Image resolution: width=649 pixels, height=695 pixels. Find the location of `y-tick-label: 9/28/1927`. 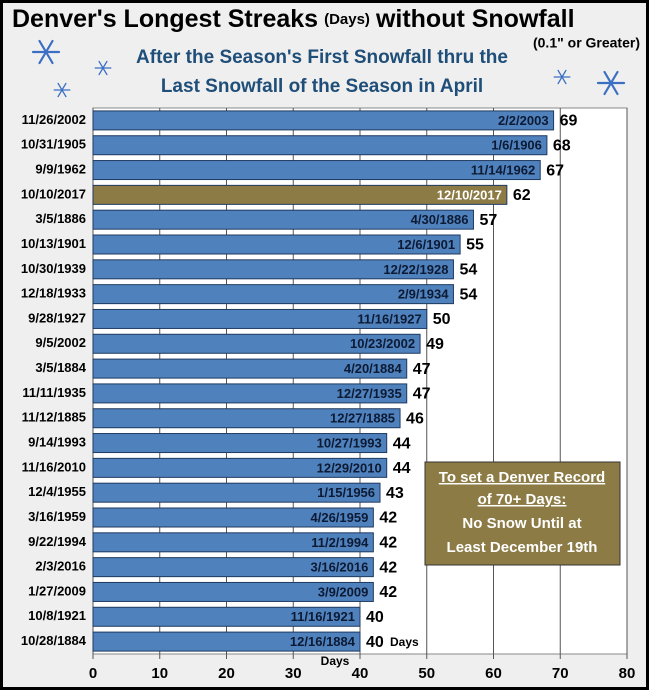

y-tick-label: 9/28/1927 is located at coordinates (57, 317).